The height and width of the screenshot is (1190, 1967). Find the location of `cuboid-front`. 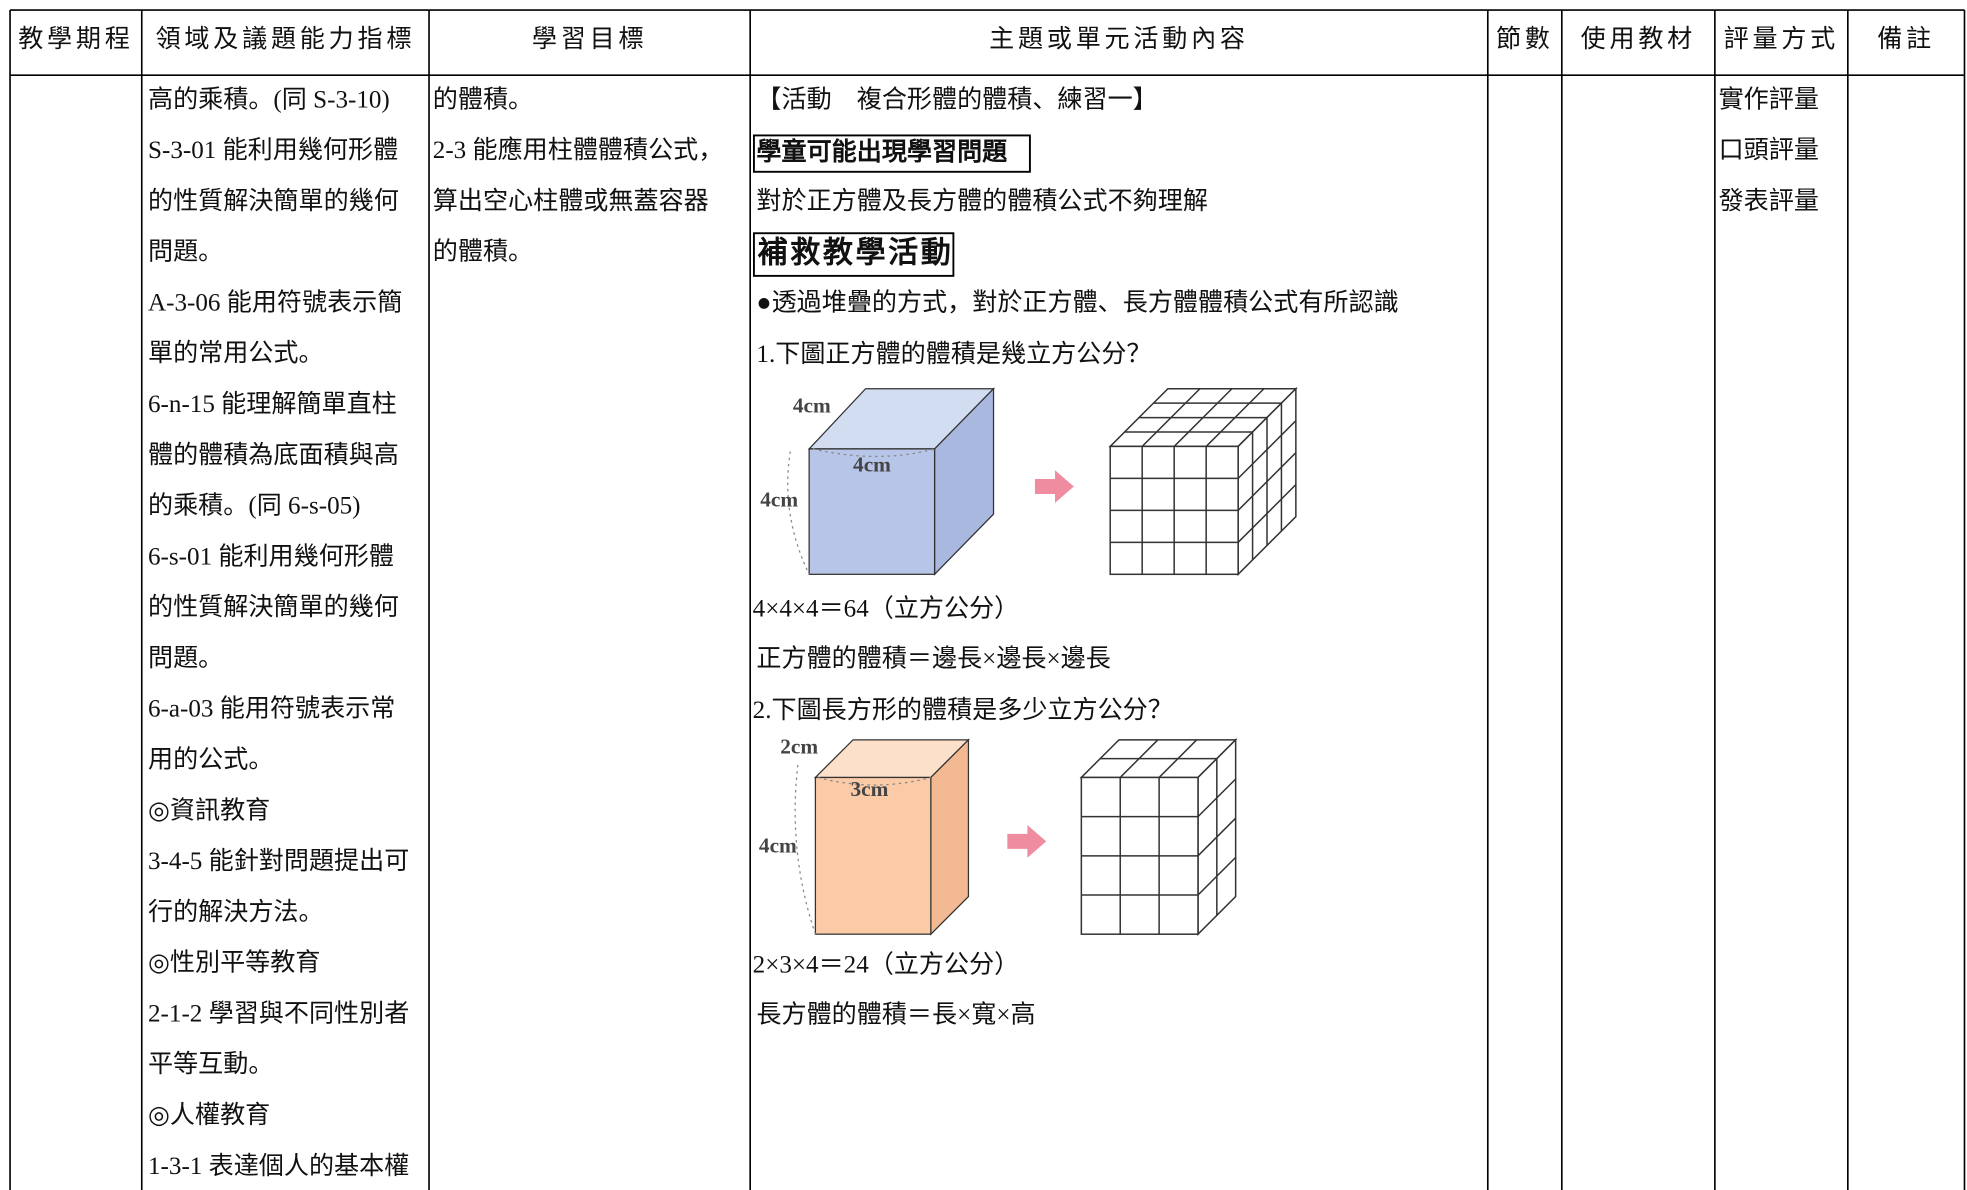

cuboid-front is located at coordinates (873, 855).